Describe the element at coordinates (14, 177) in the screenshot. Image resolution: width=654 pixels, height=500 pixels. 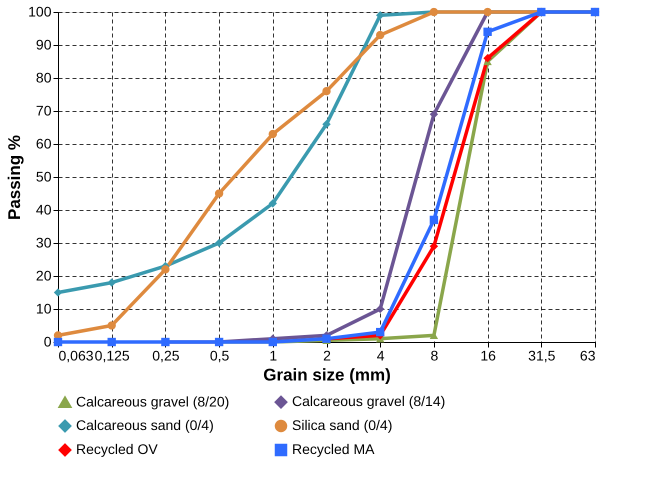
I see `y-axis-title: Passing %` at that location.